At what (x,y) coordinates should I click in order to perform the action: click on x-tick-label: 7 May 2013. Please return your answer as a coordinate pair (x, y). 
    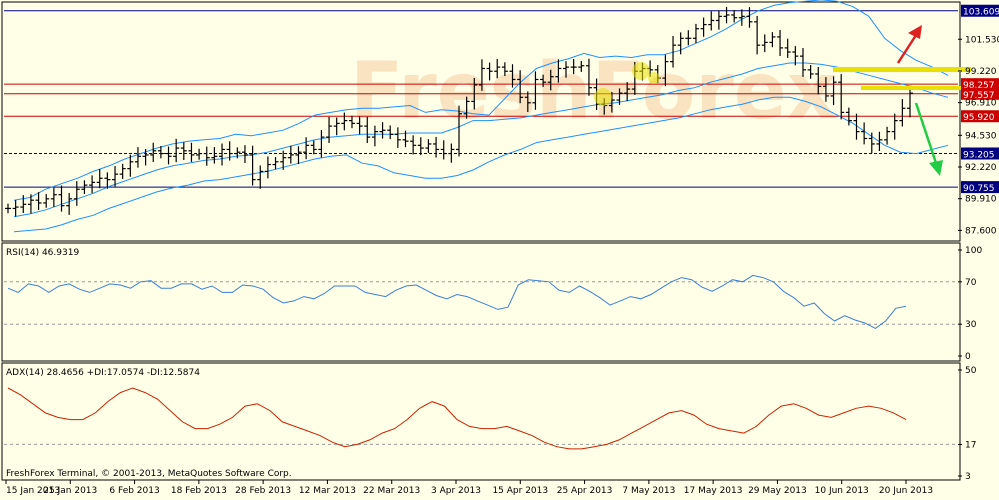
    Looking at the image, I should click on (648, 491).